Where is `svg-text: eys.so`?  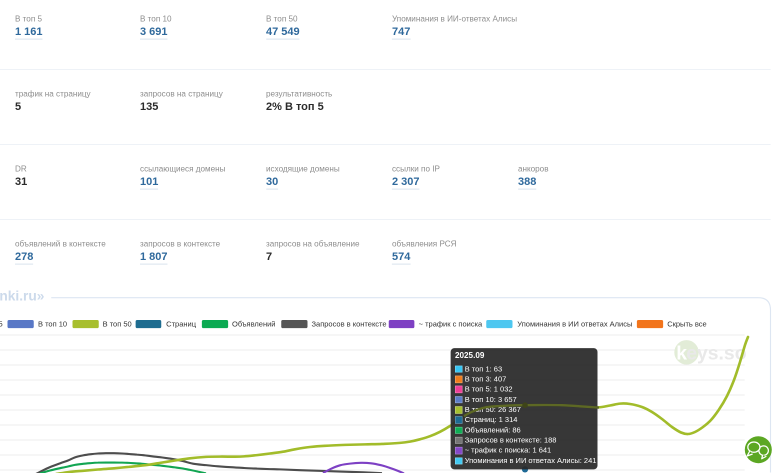 svg-text: eys.so is located at coordinates (716, 353).